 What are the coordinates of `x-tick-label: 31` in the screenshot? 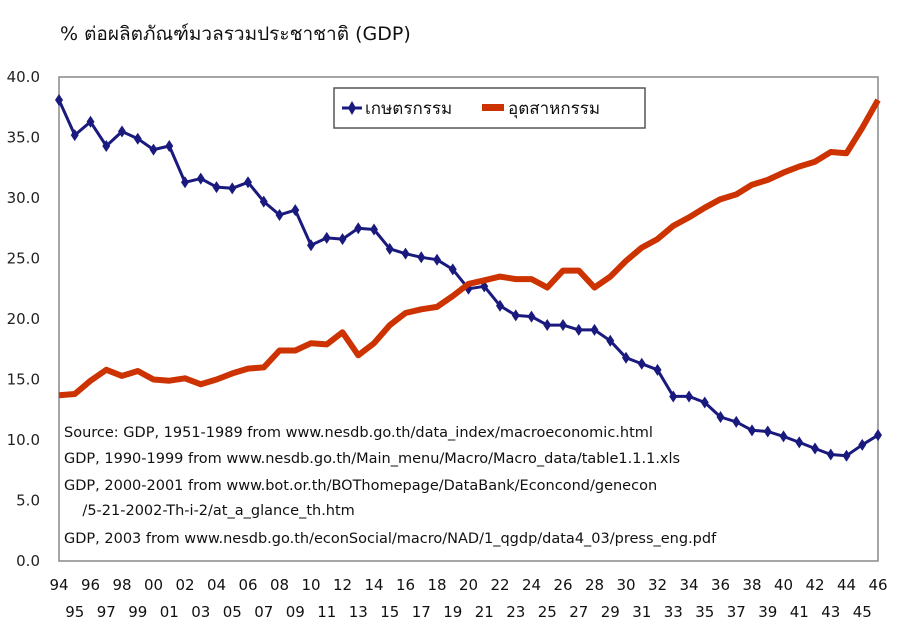 It's located at (641, 612).